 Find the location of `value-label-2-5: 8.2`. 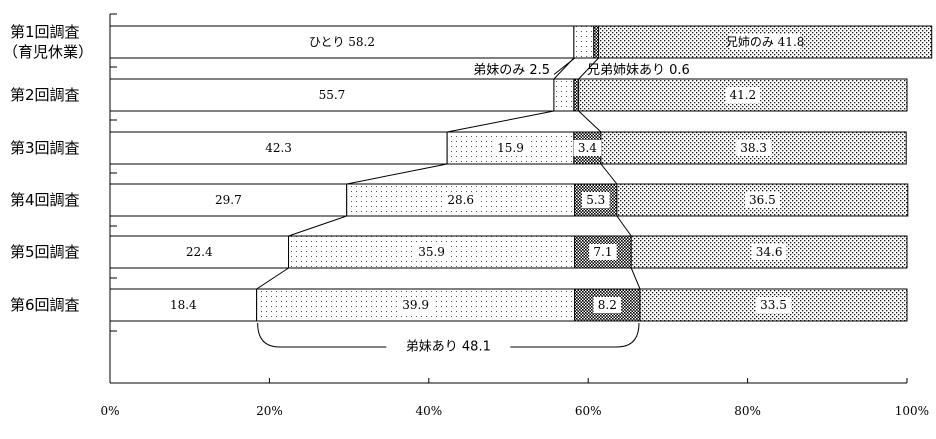

value-label-2-5: 8.2 is located at coordinates (607, 305).